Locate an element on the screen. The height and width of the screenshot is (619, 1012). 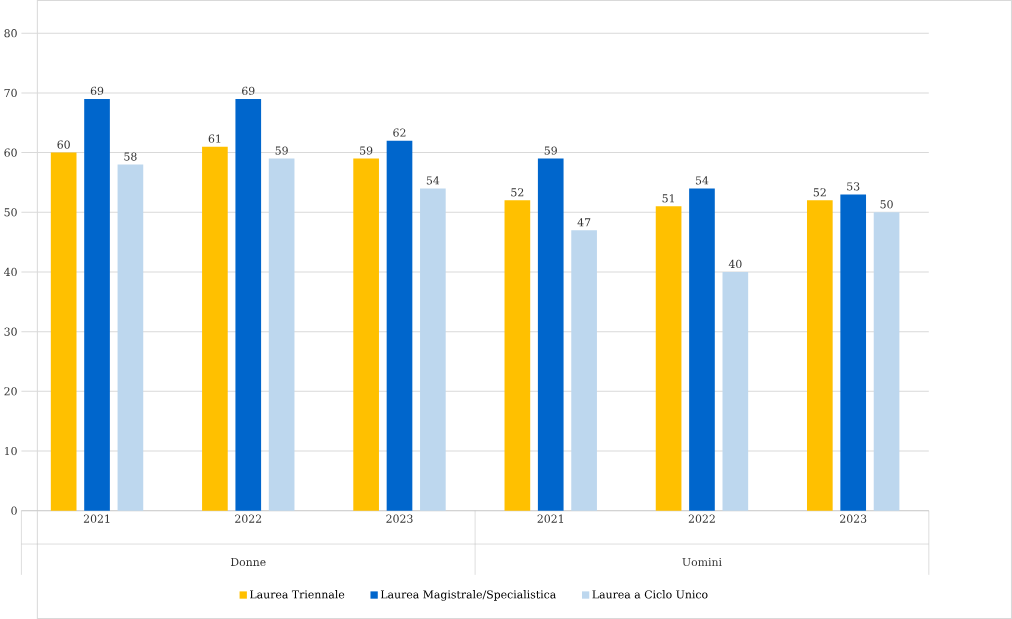
y-tick-label: 20 is located at coordinates (10, 391).